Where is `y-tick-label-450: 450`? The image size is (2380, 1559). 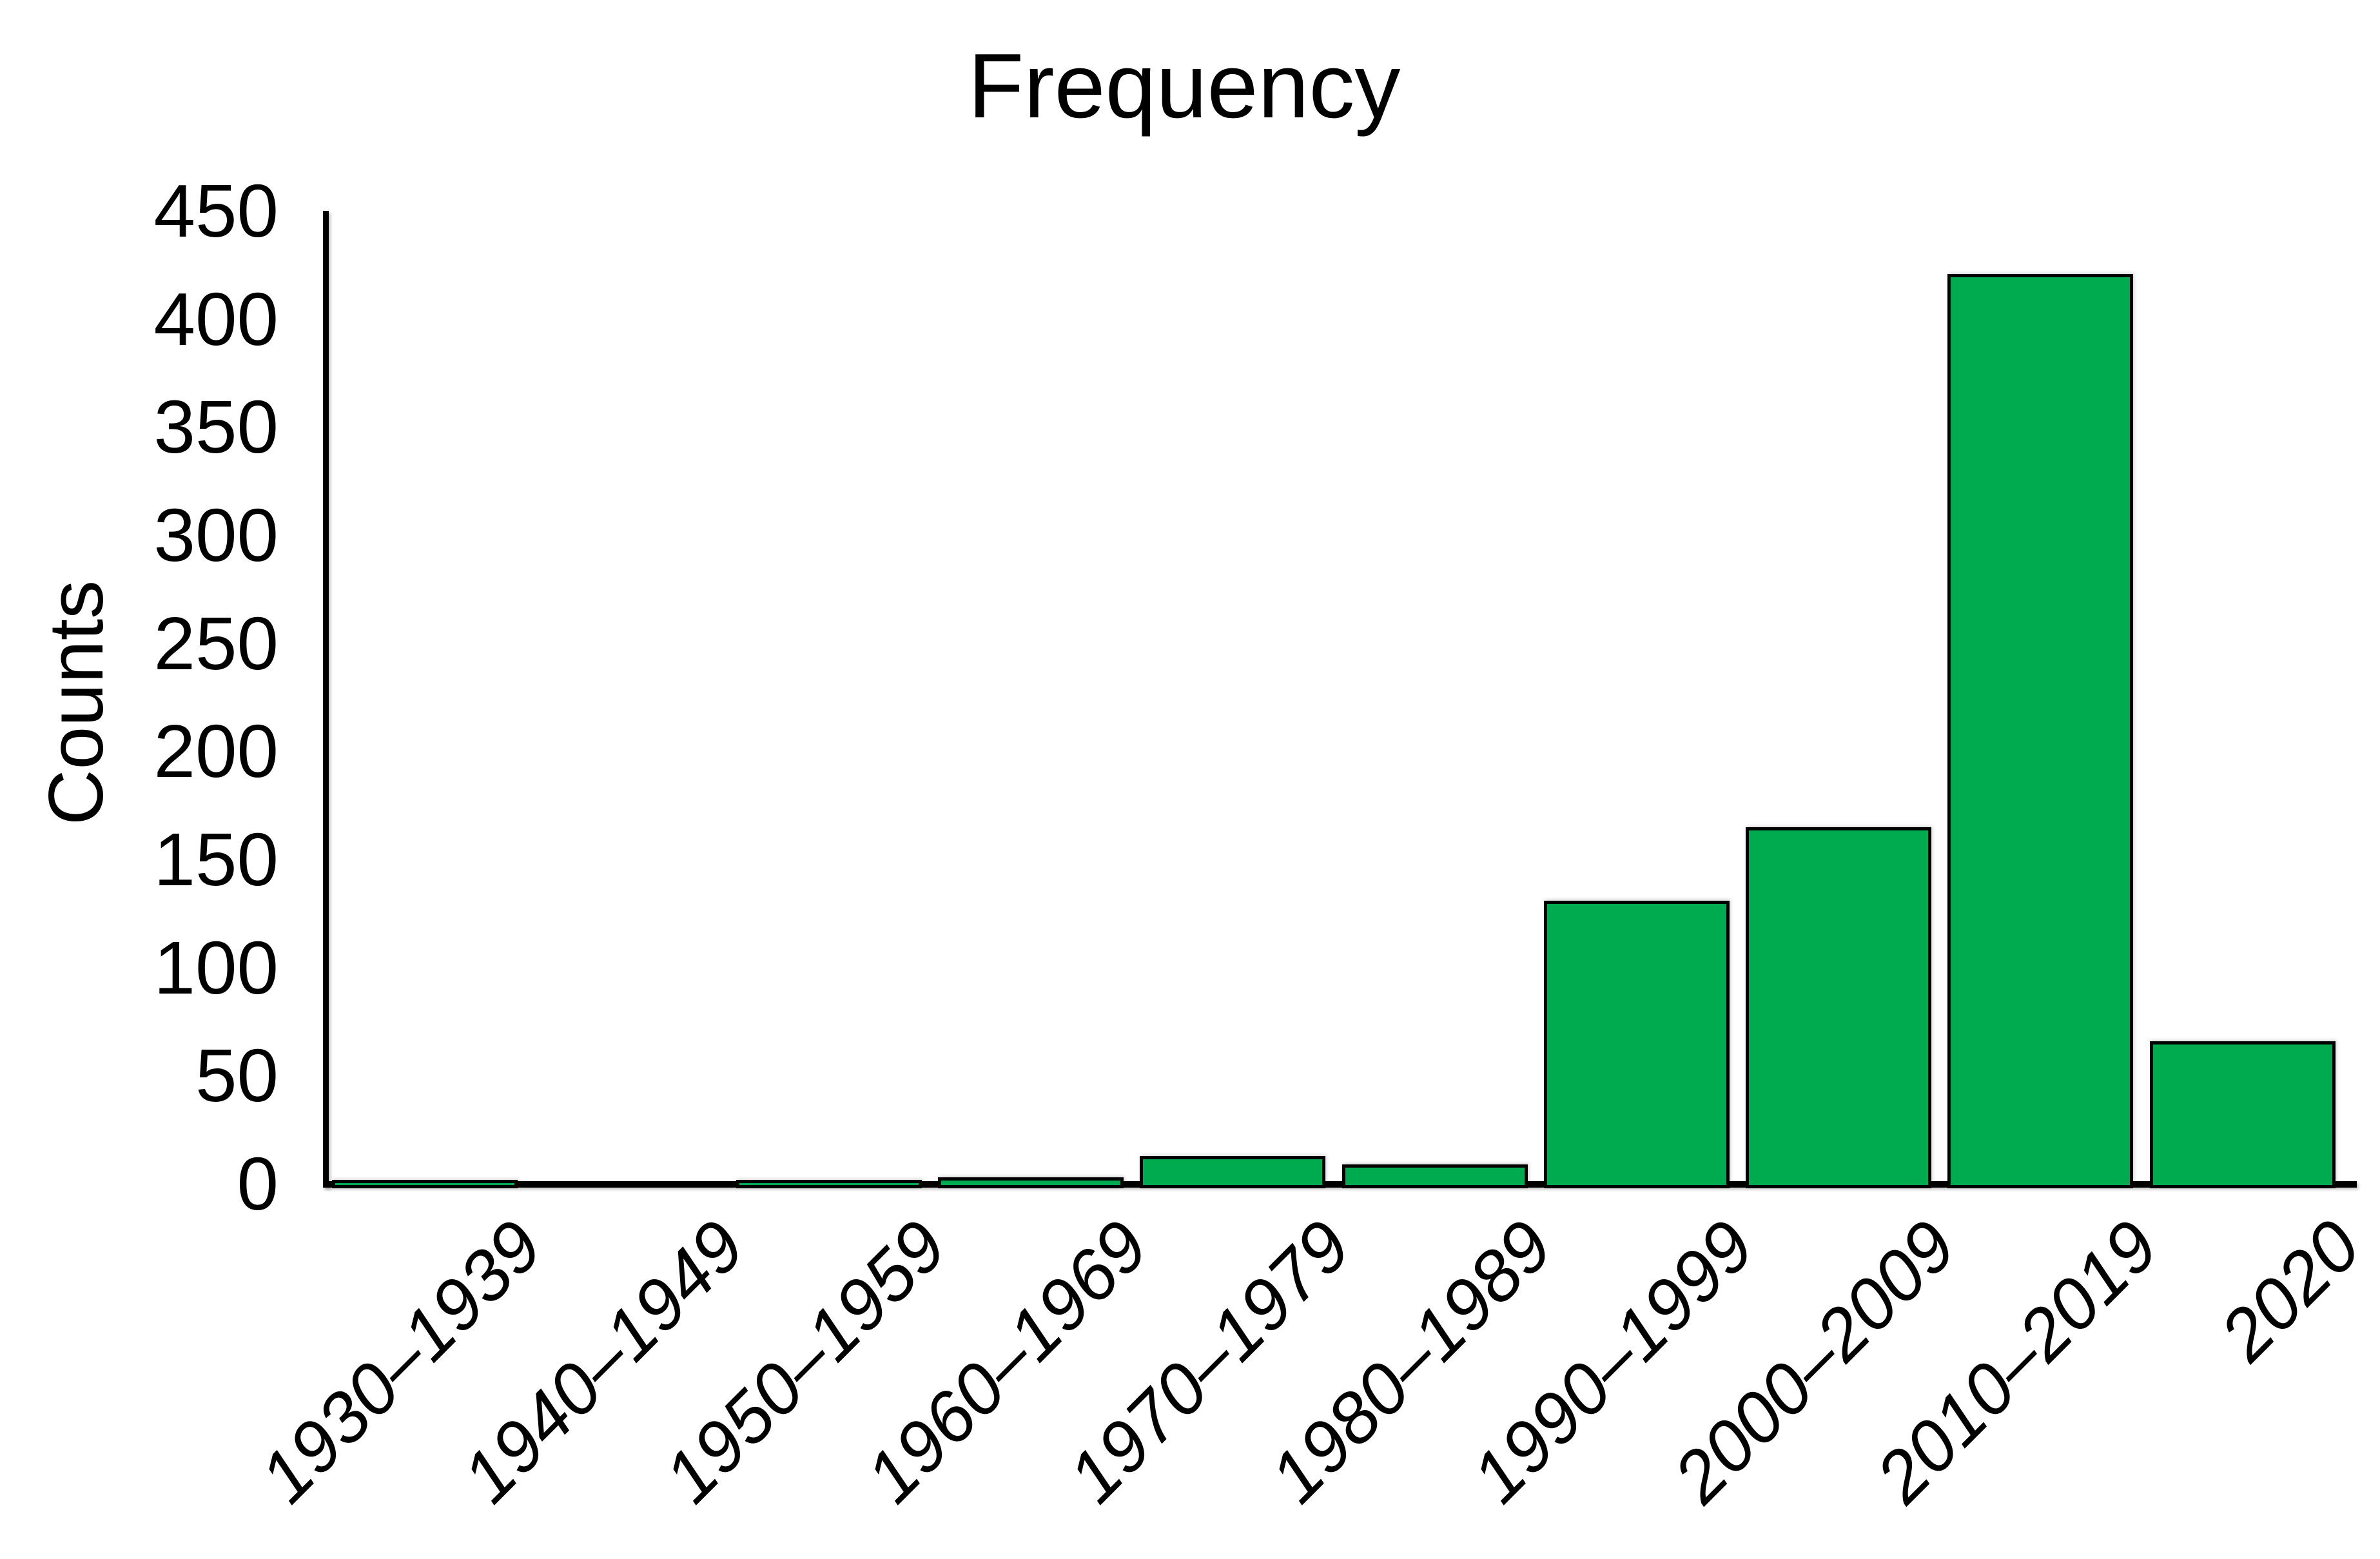
y-tick-label-450: 450 is located at coordinates (215, 211).